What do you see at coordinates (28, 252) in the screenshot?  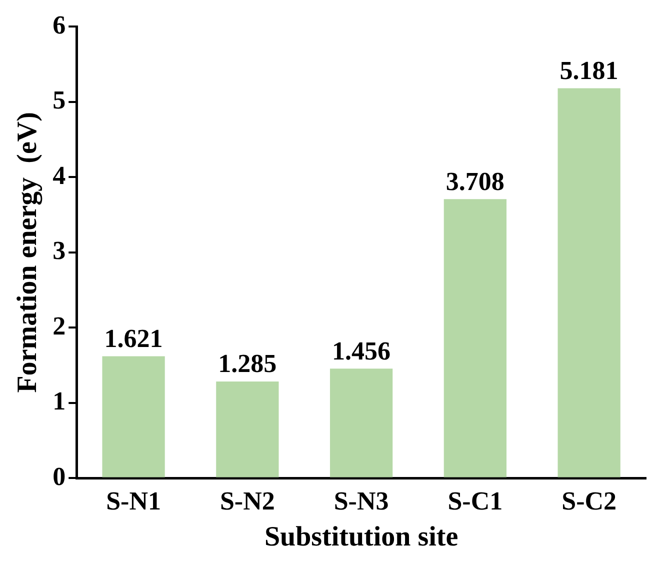 I see `y-axis-title: Formation energy (eV)` at bounding box center [28, 252].